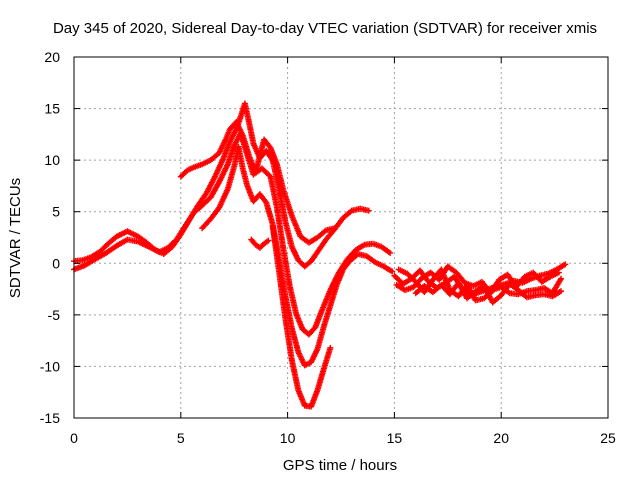 Image resolution: width=640 pixels, height=480 pixels. What do you see at coordinates (56, 263) in the screenshot?
I see `y-tick-label: 0` at bounding box center [56, 263].